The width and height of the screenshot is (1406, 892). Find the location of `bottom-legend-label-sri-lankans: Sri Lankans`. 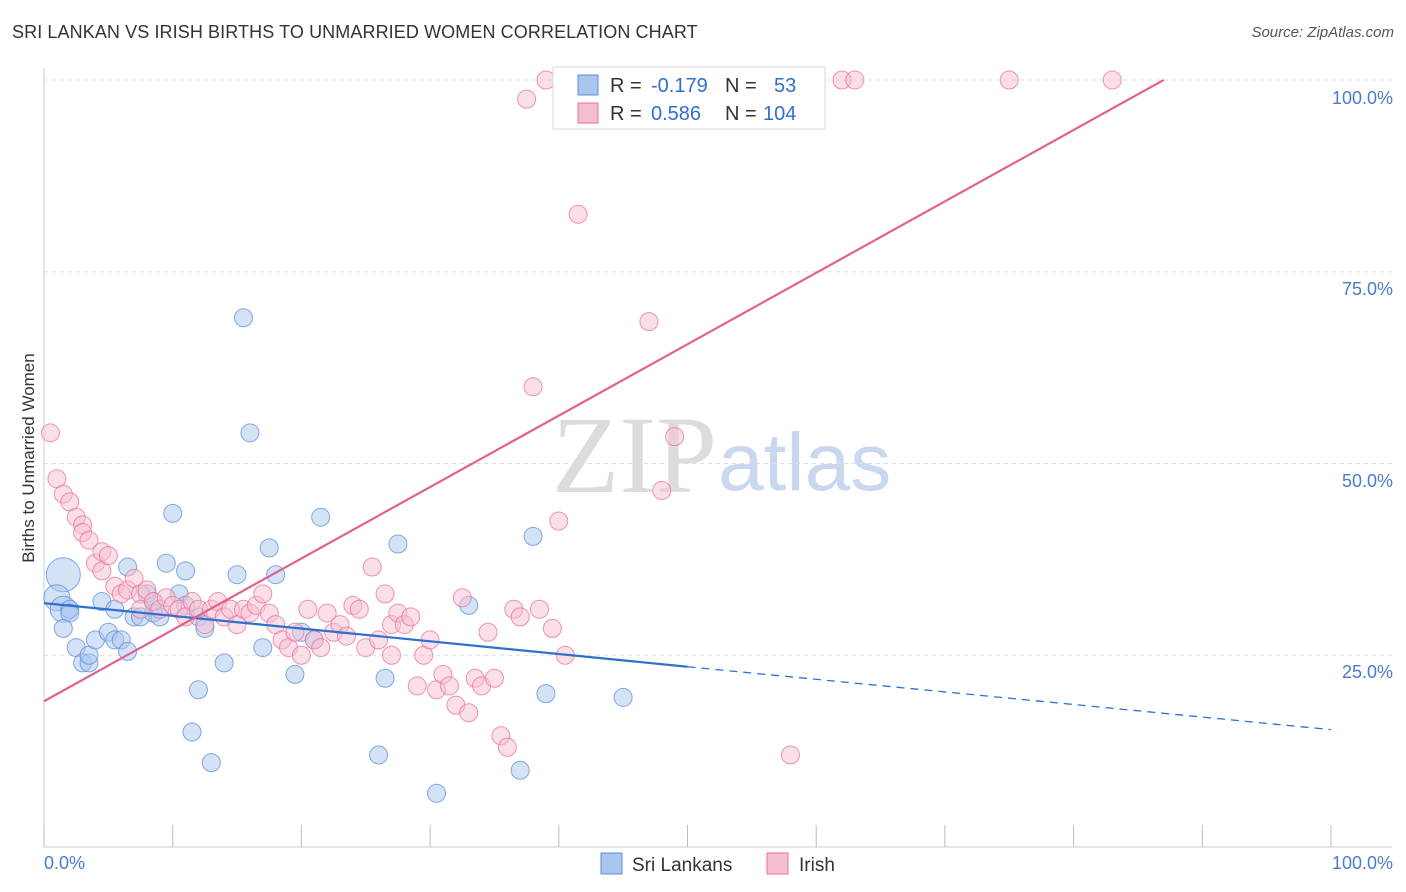

bottom-legend-label-sri-lankans: Sri Lankans is located at coordinates (682, 865).